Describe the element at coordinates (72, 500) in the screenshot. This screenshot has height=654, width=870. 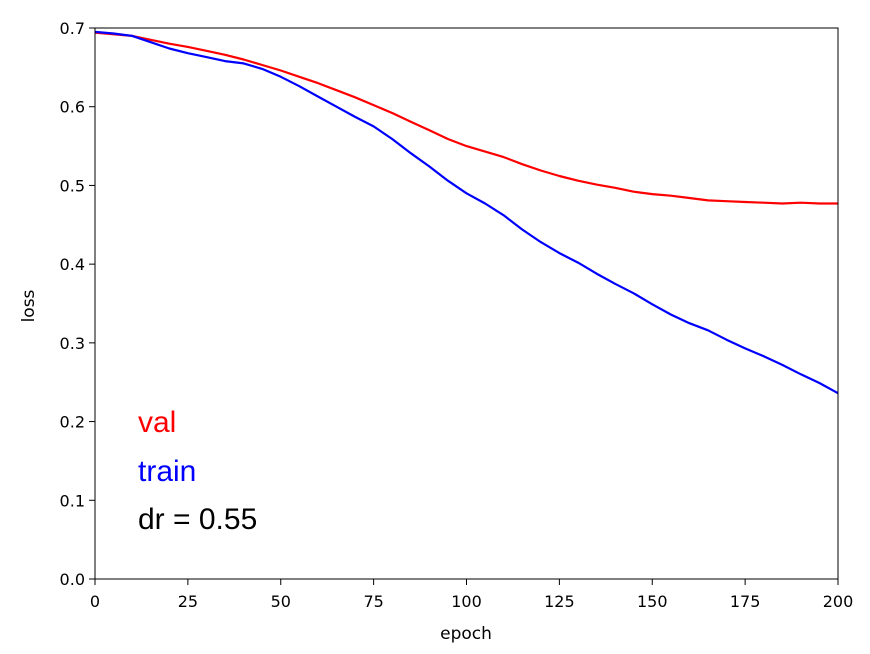
I see `y-tick-label: 0.1` at that location.